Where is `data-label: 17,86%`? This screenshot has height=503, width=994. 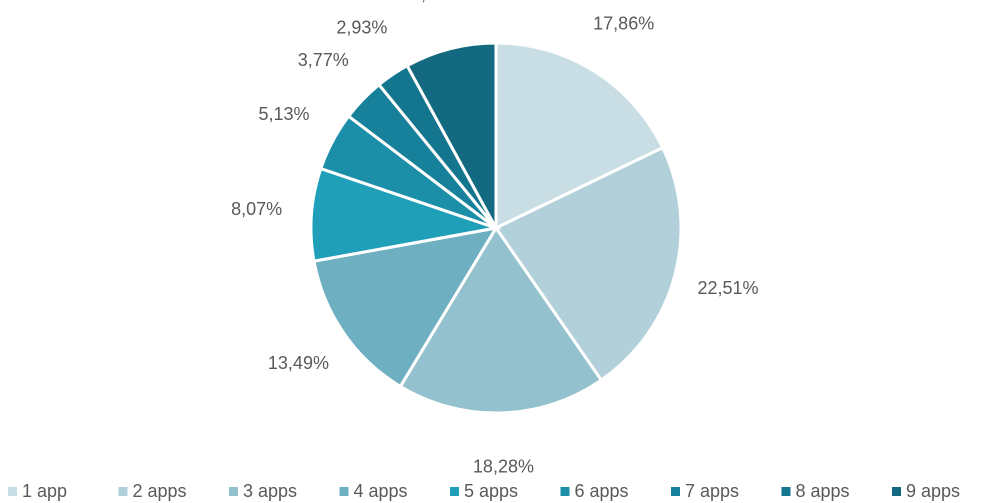 data-label: 17,86% is located at coordinates (623, 24).